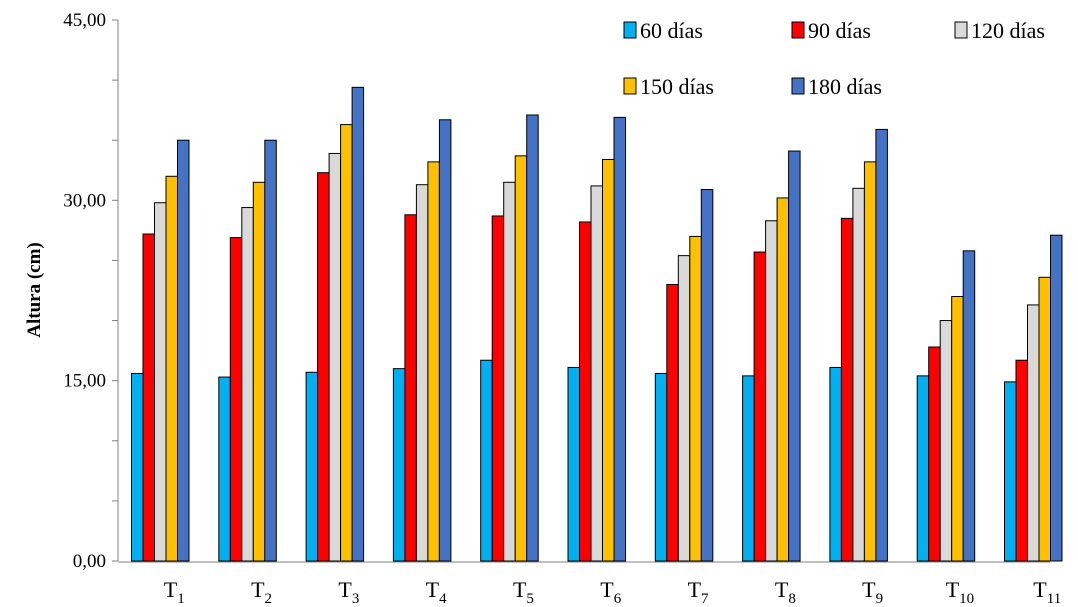 The width and height of the screenshot is (1078, 607). I want to click on bar-group-t11, so click(1033, 398).